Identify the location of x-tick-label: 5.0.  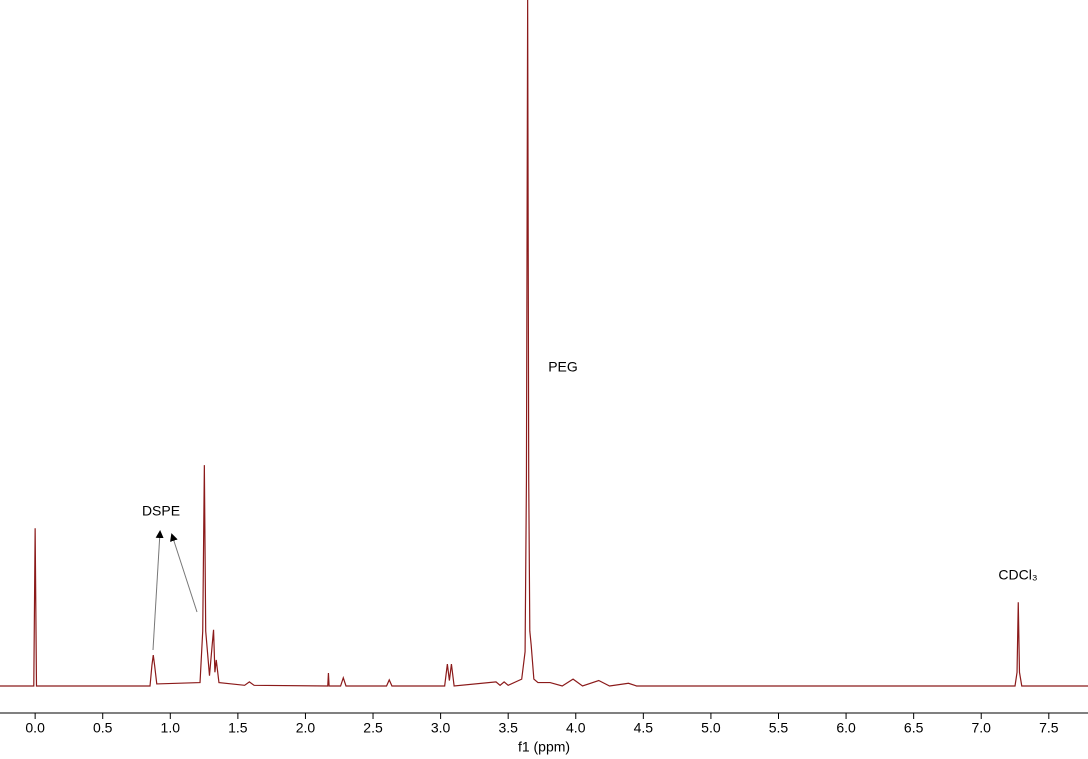
(711, 728).